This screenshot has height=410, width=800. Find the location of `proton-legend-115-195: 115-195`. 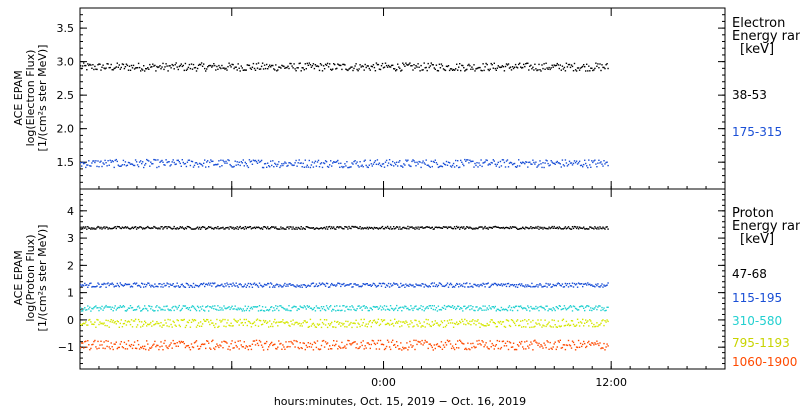

proton-legend-115-195: 115-195 is located at coordinates (757, 298).